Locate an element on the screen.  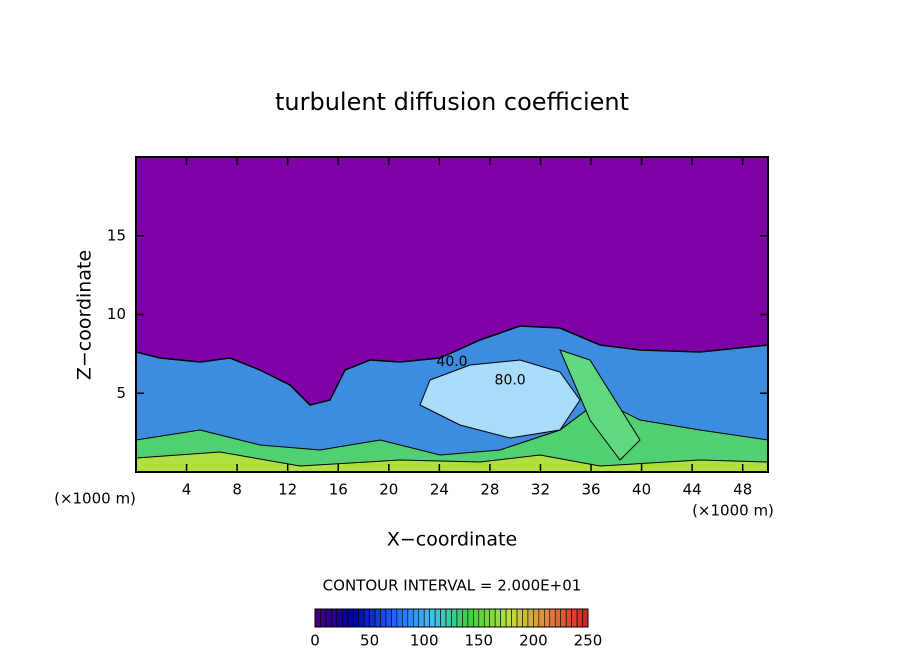
x-tick-label: 44 is located at coordinates (692, 490).